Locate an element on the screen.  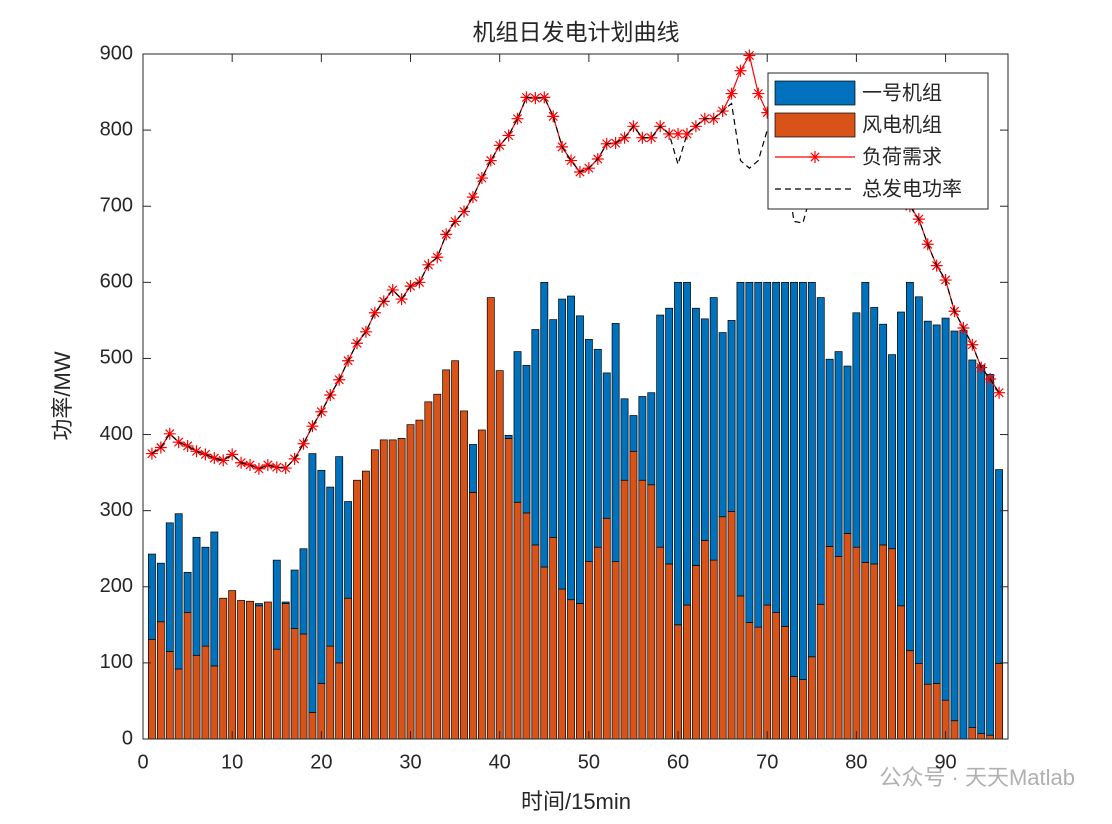
x-tick-label: 40 is located at coordinates (500, 762).